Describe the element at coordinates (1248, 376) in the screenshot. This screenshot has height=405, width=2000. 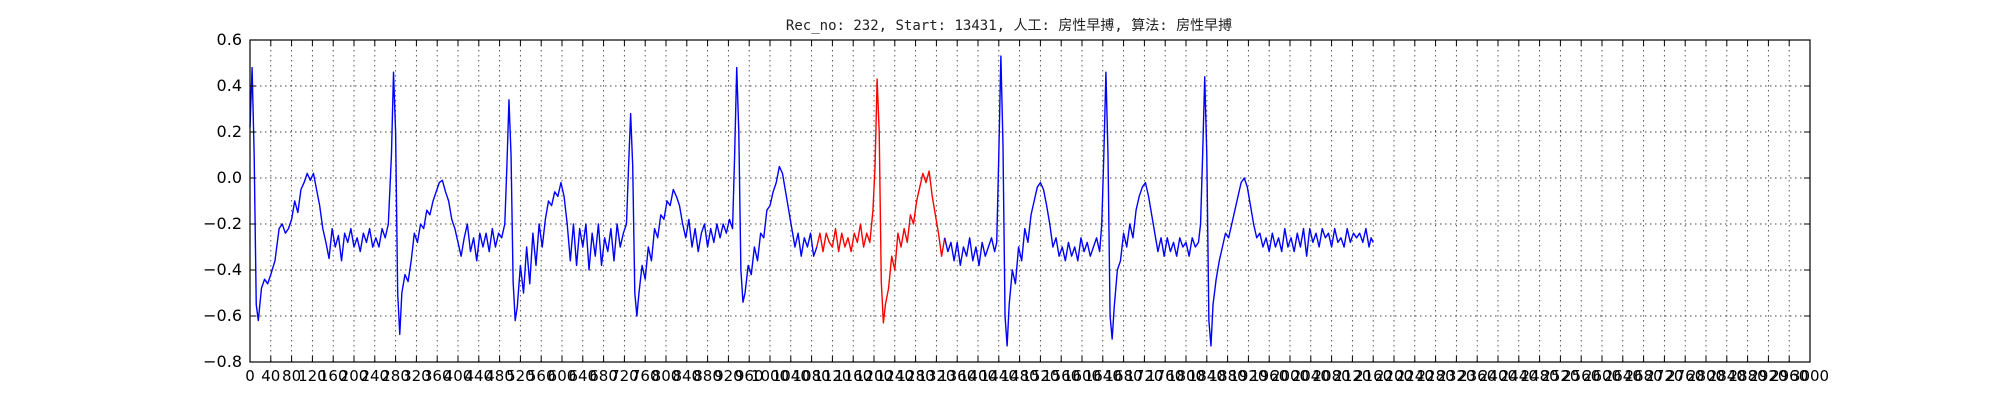
I see `x-tick-label: 1920` at that location.